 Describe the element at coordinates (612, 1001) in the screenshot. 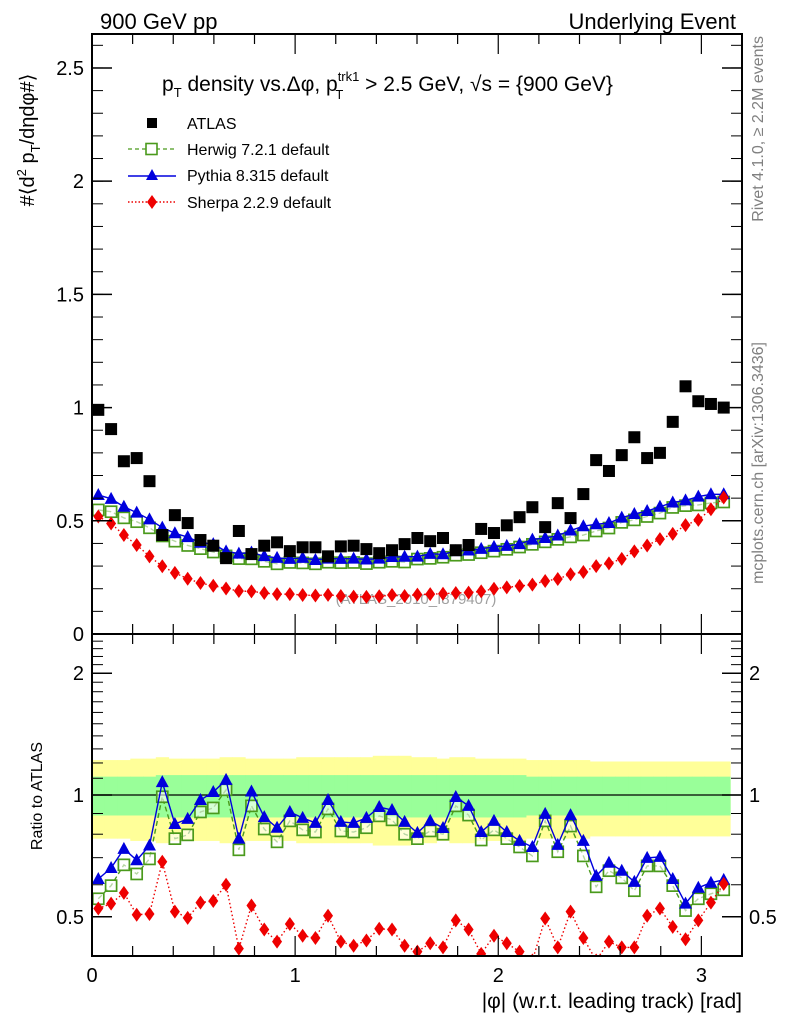

I see `ratio-xlabel: |φ| (w.r.t. leading track) [rad]` at that location.